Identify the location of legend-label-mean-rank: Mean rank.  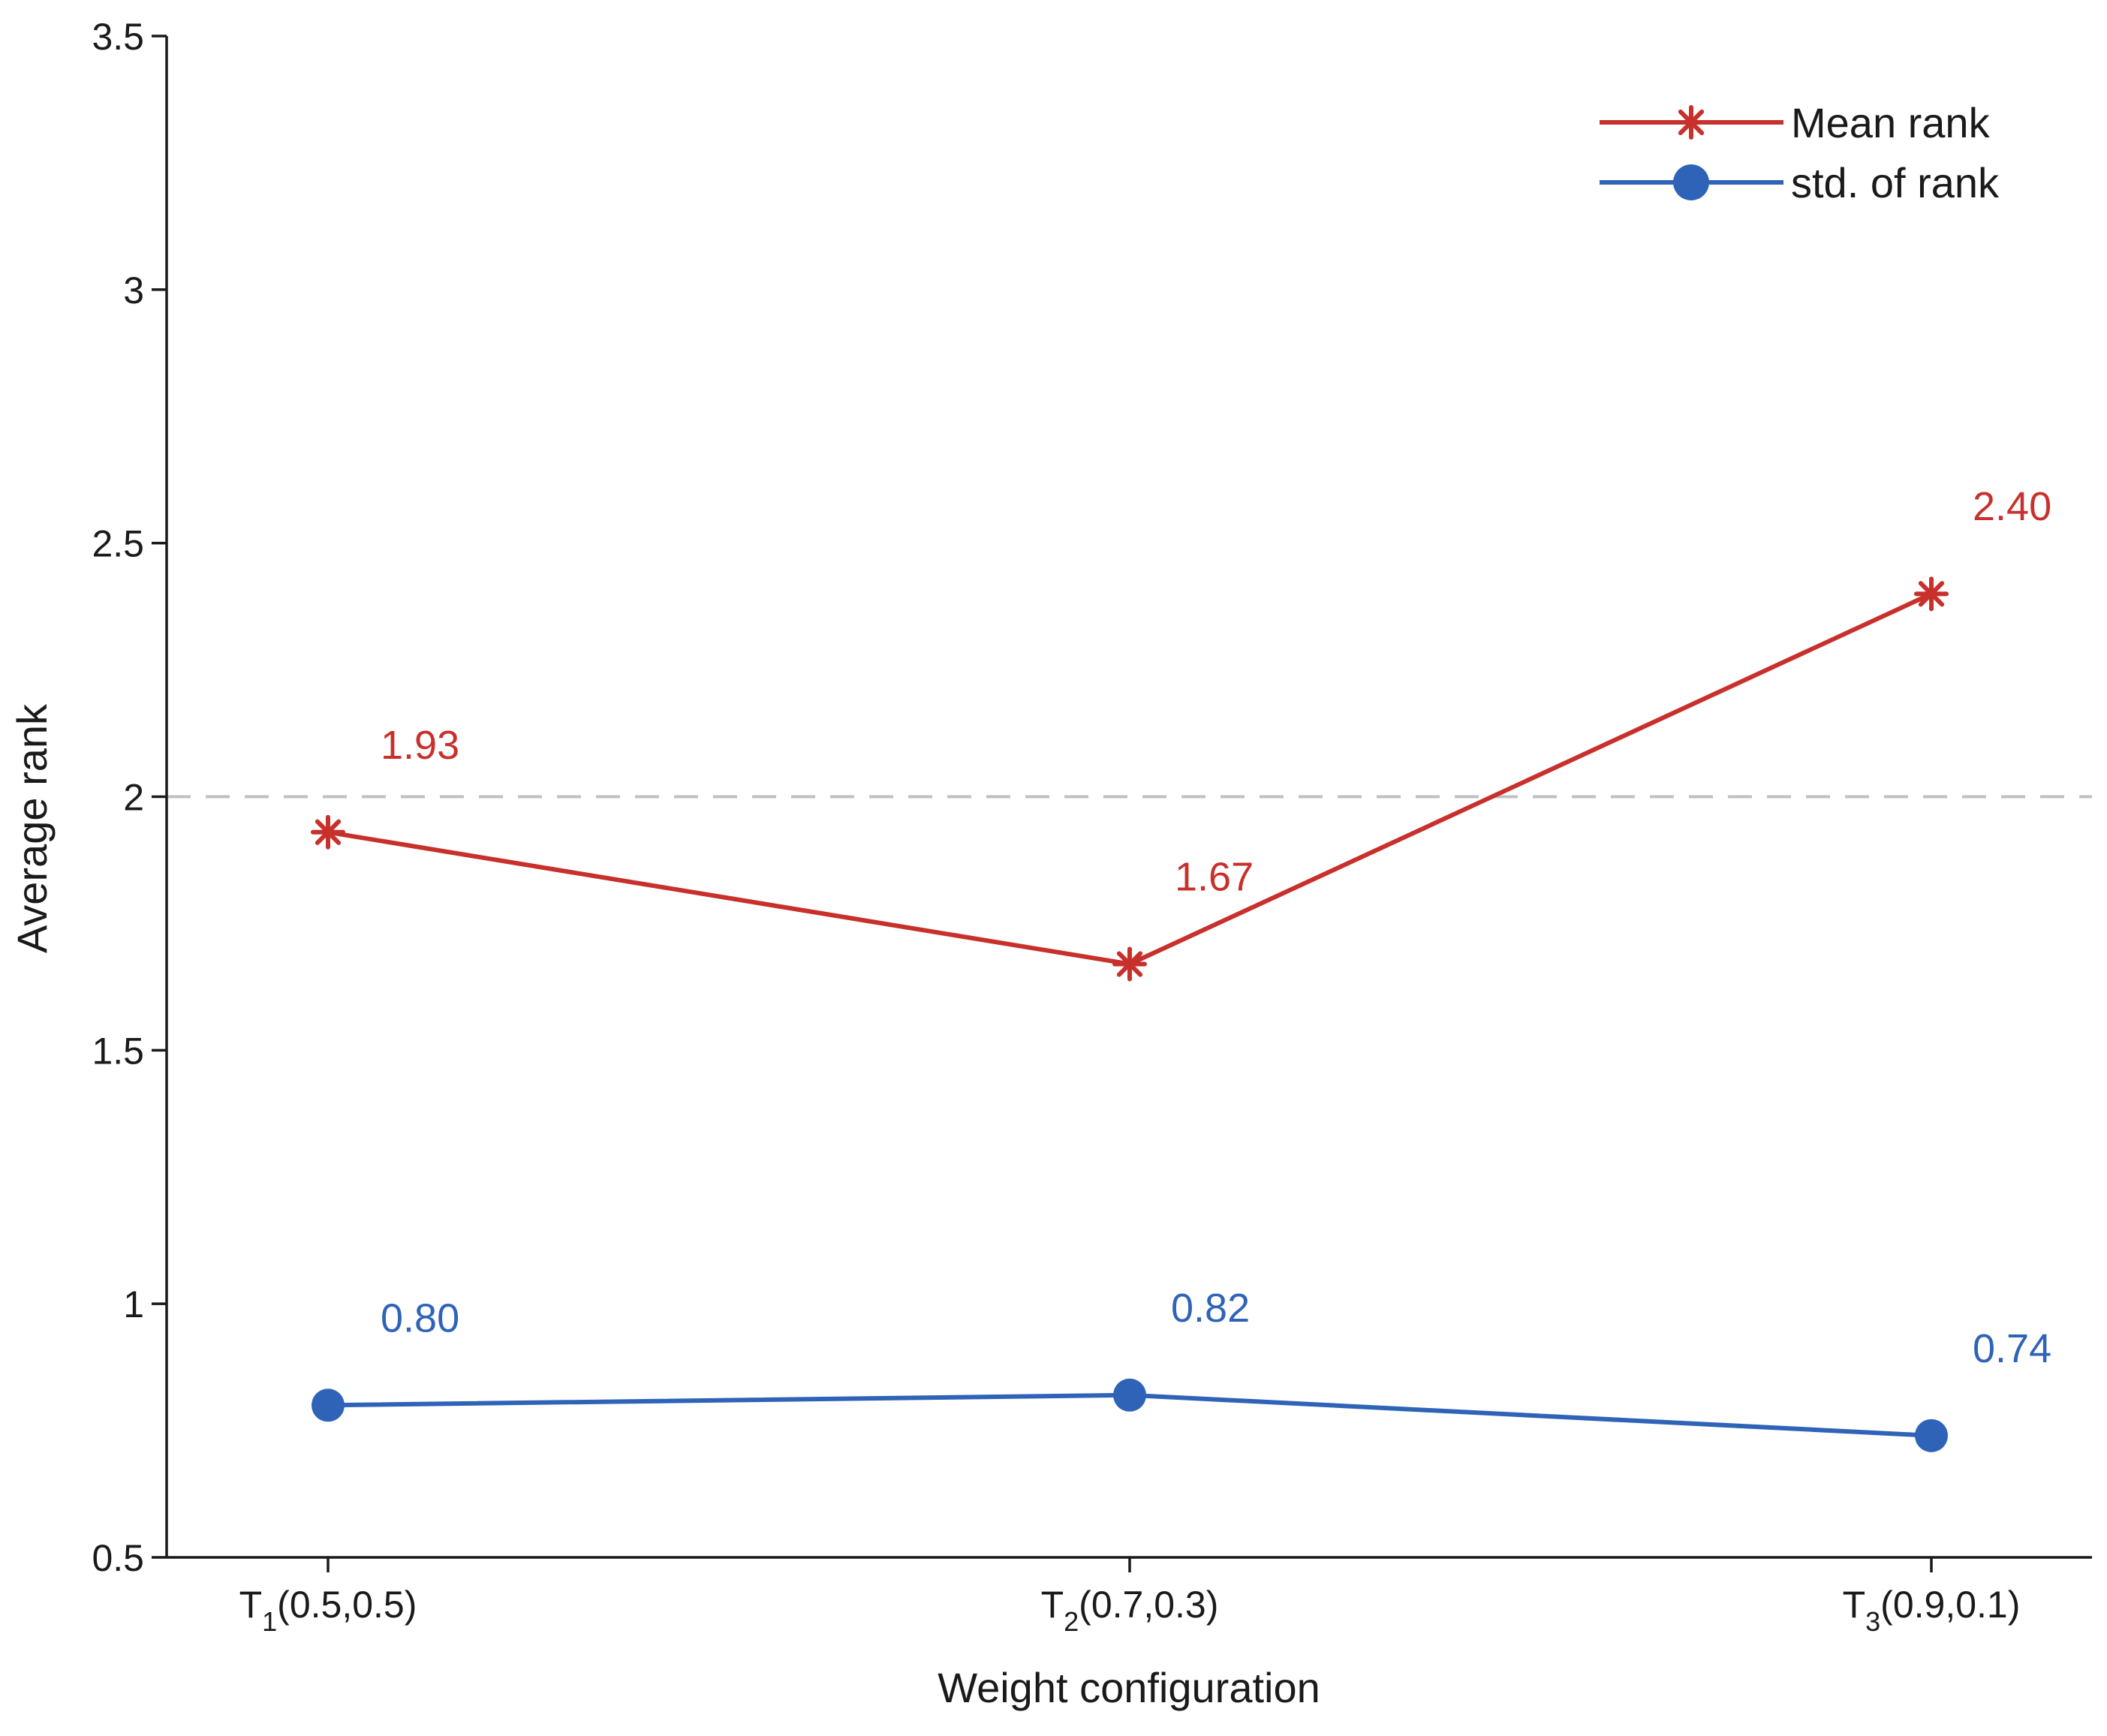
(1891, 122).